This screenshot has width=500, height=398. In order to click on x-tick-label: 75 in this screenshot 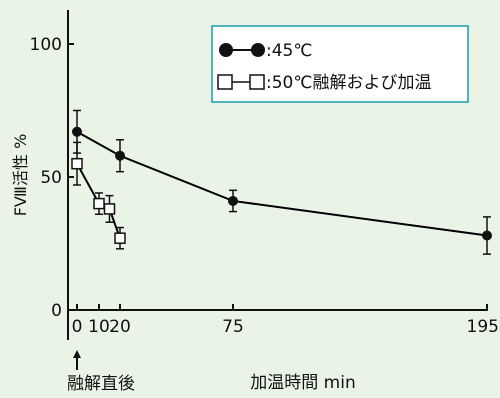, I will do `click(233, 327)`.